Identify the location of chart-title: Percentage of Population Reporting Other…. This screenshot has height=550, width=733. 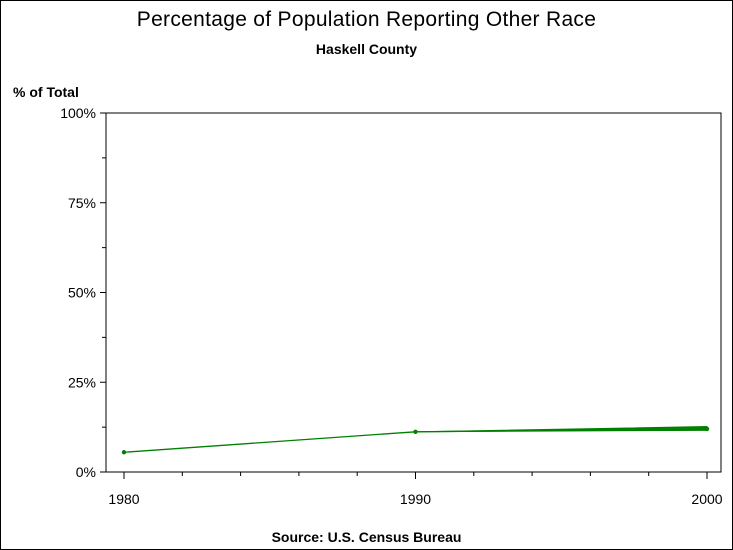
(366, 19).